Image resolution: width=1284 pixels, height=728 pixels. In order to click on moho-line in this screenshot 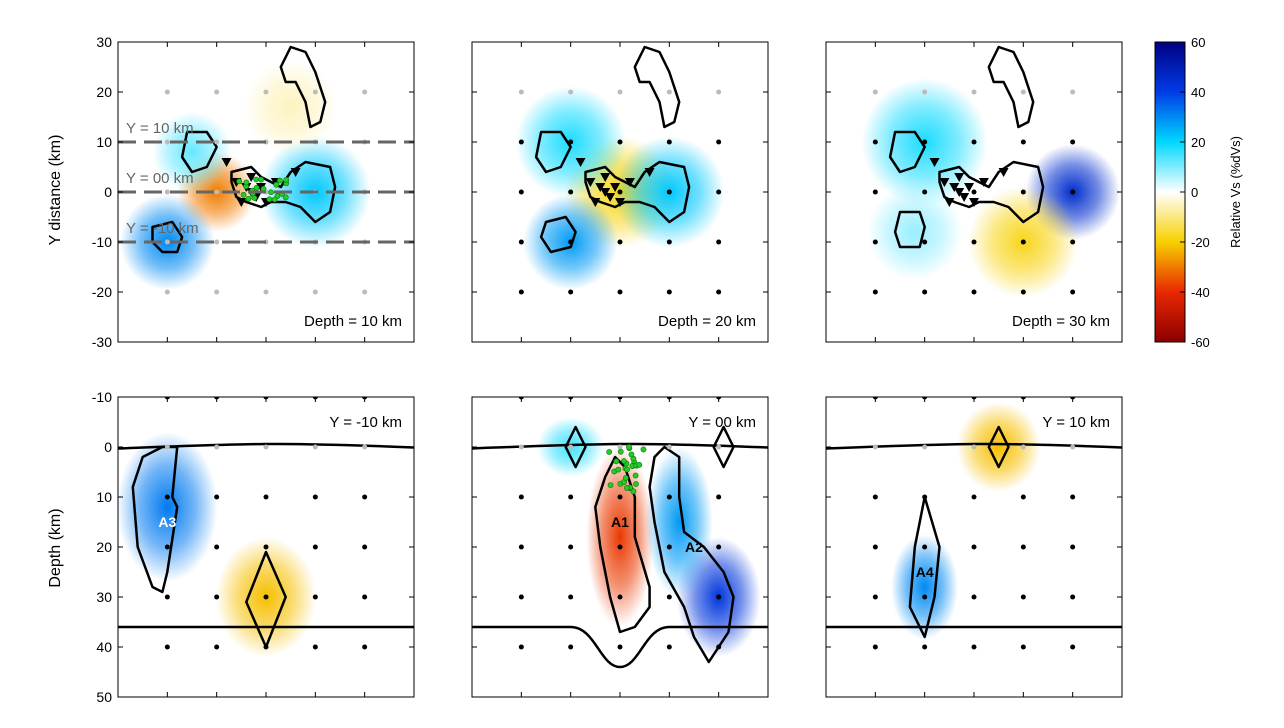, I will do `click(620, 647)`.